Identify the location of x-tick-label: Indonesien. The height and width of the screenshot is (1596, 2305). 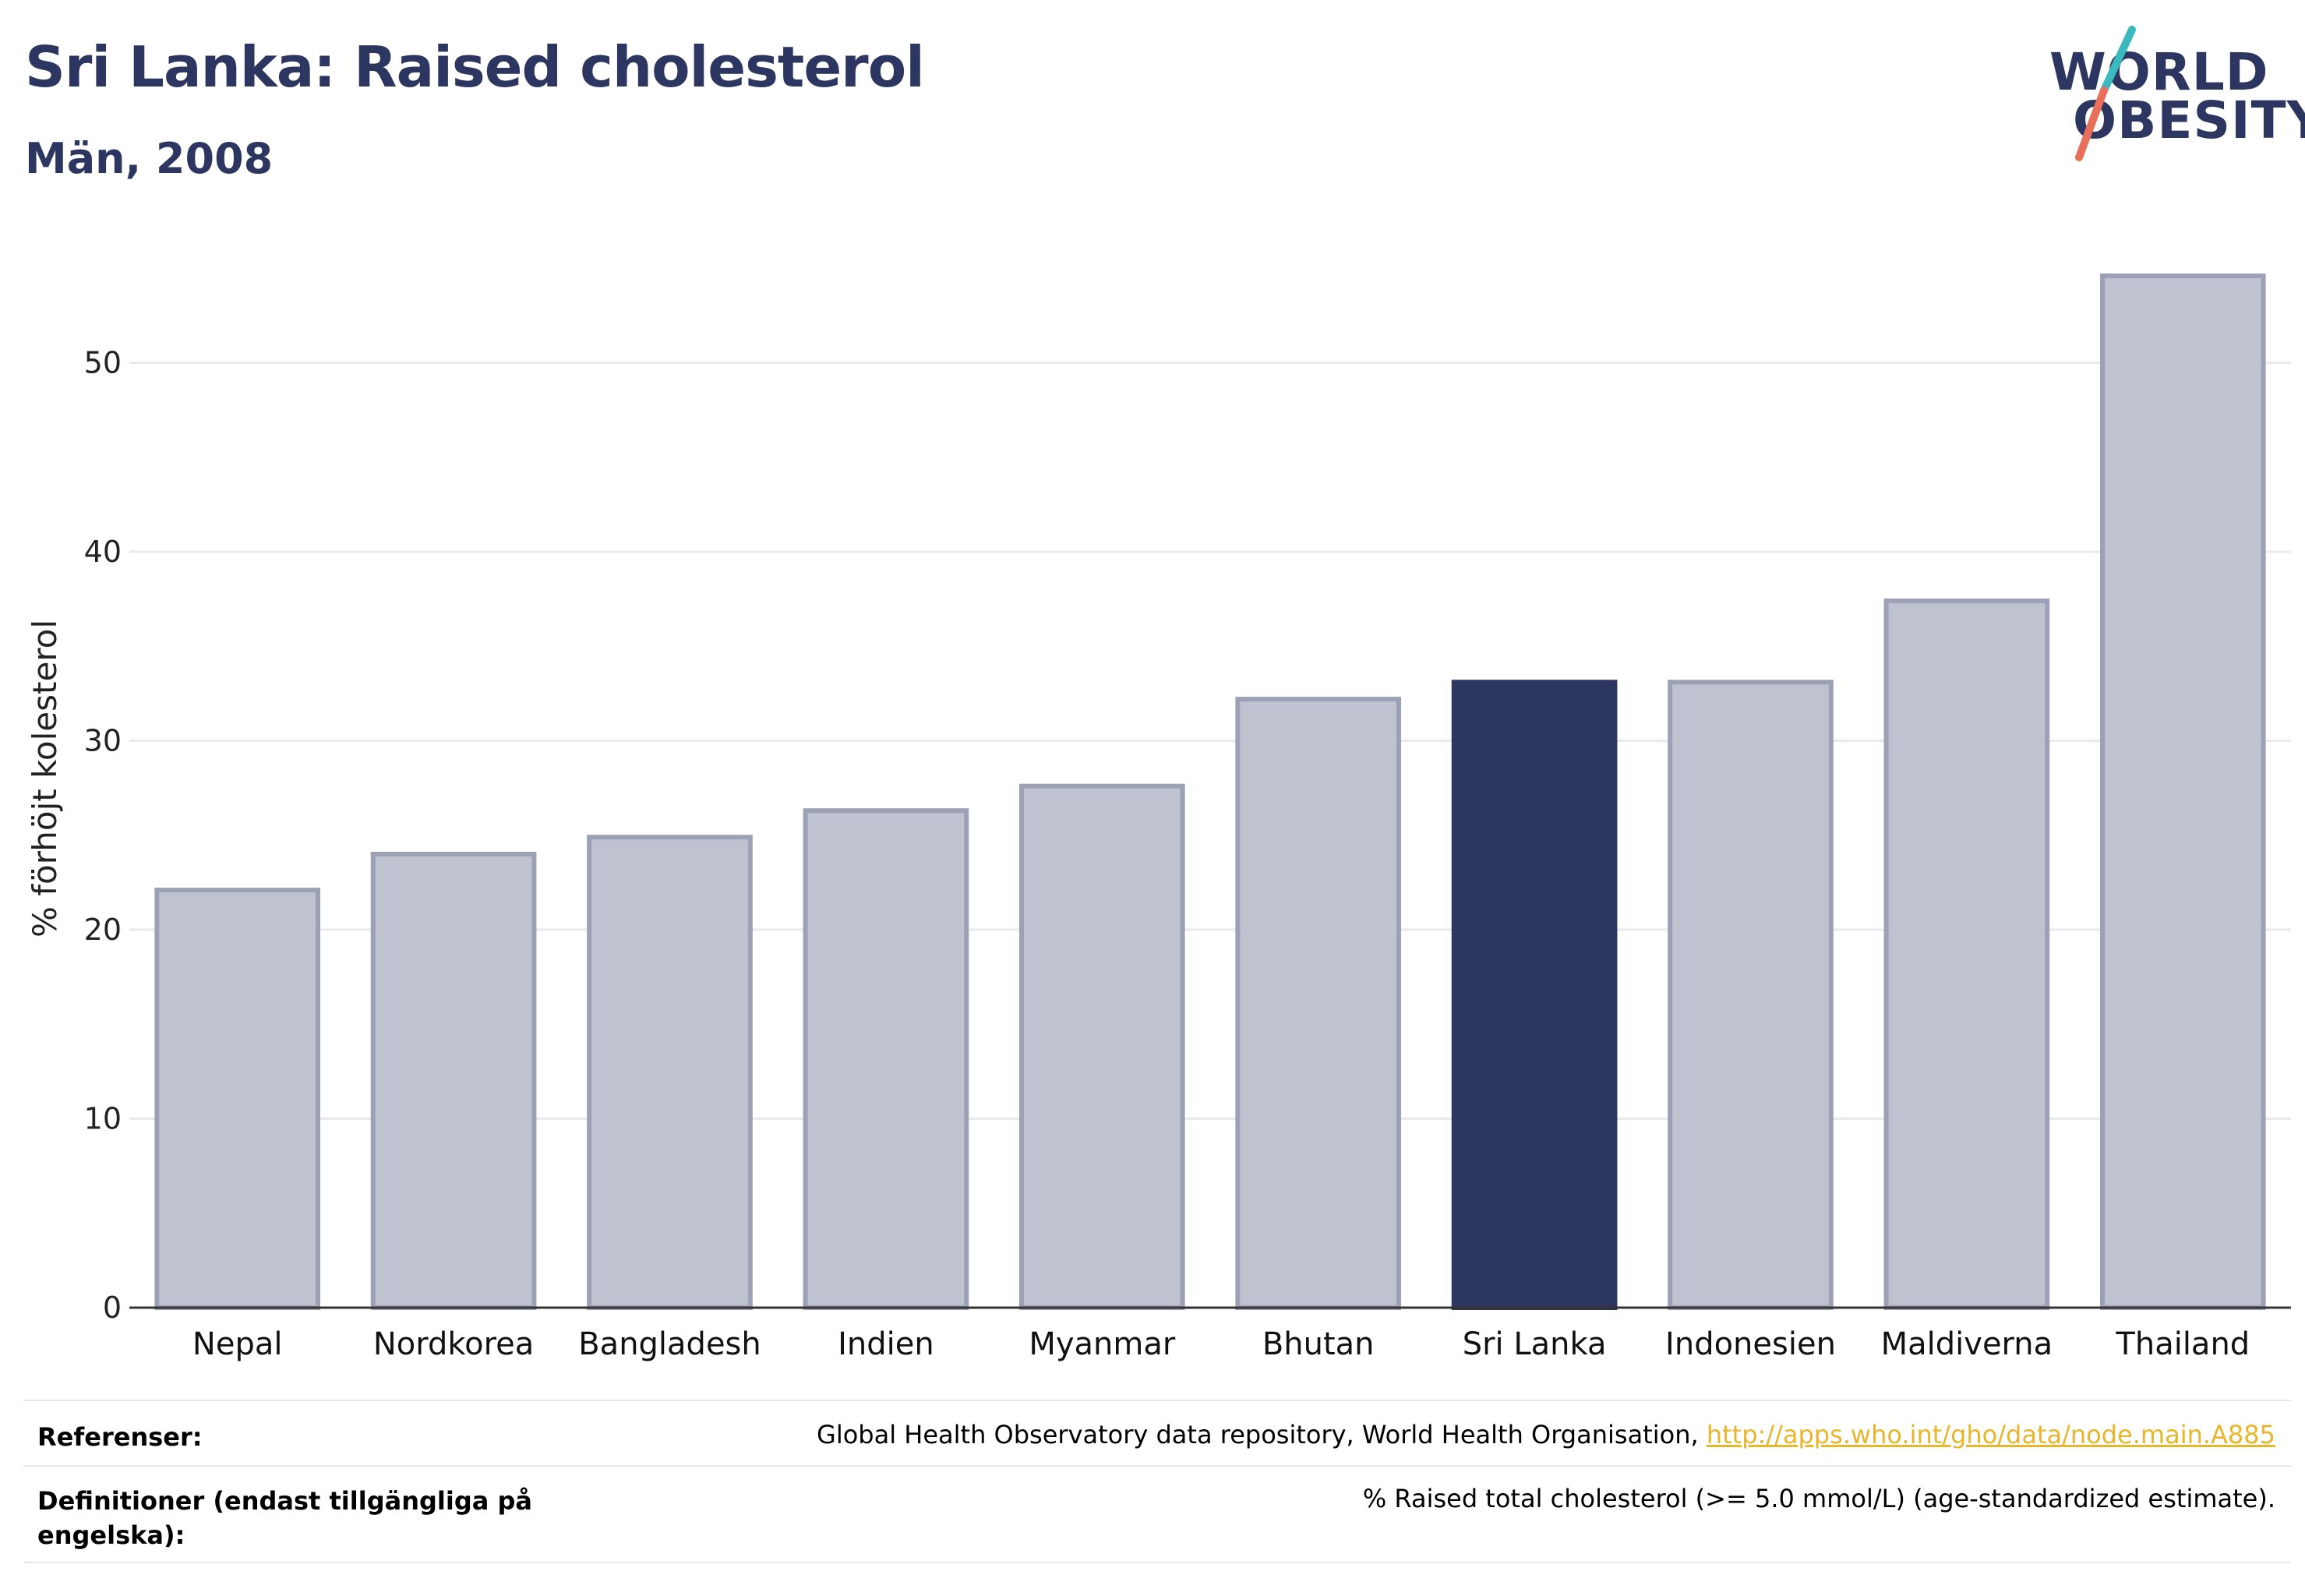
(1750, 1344).